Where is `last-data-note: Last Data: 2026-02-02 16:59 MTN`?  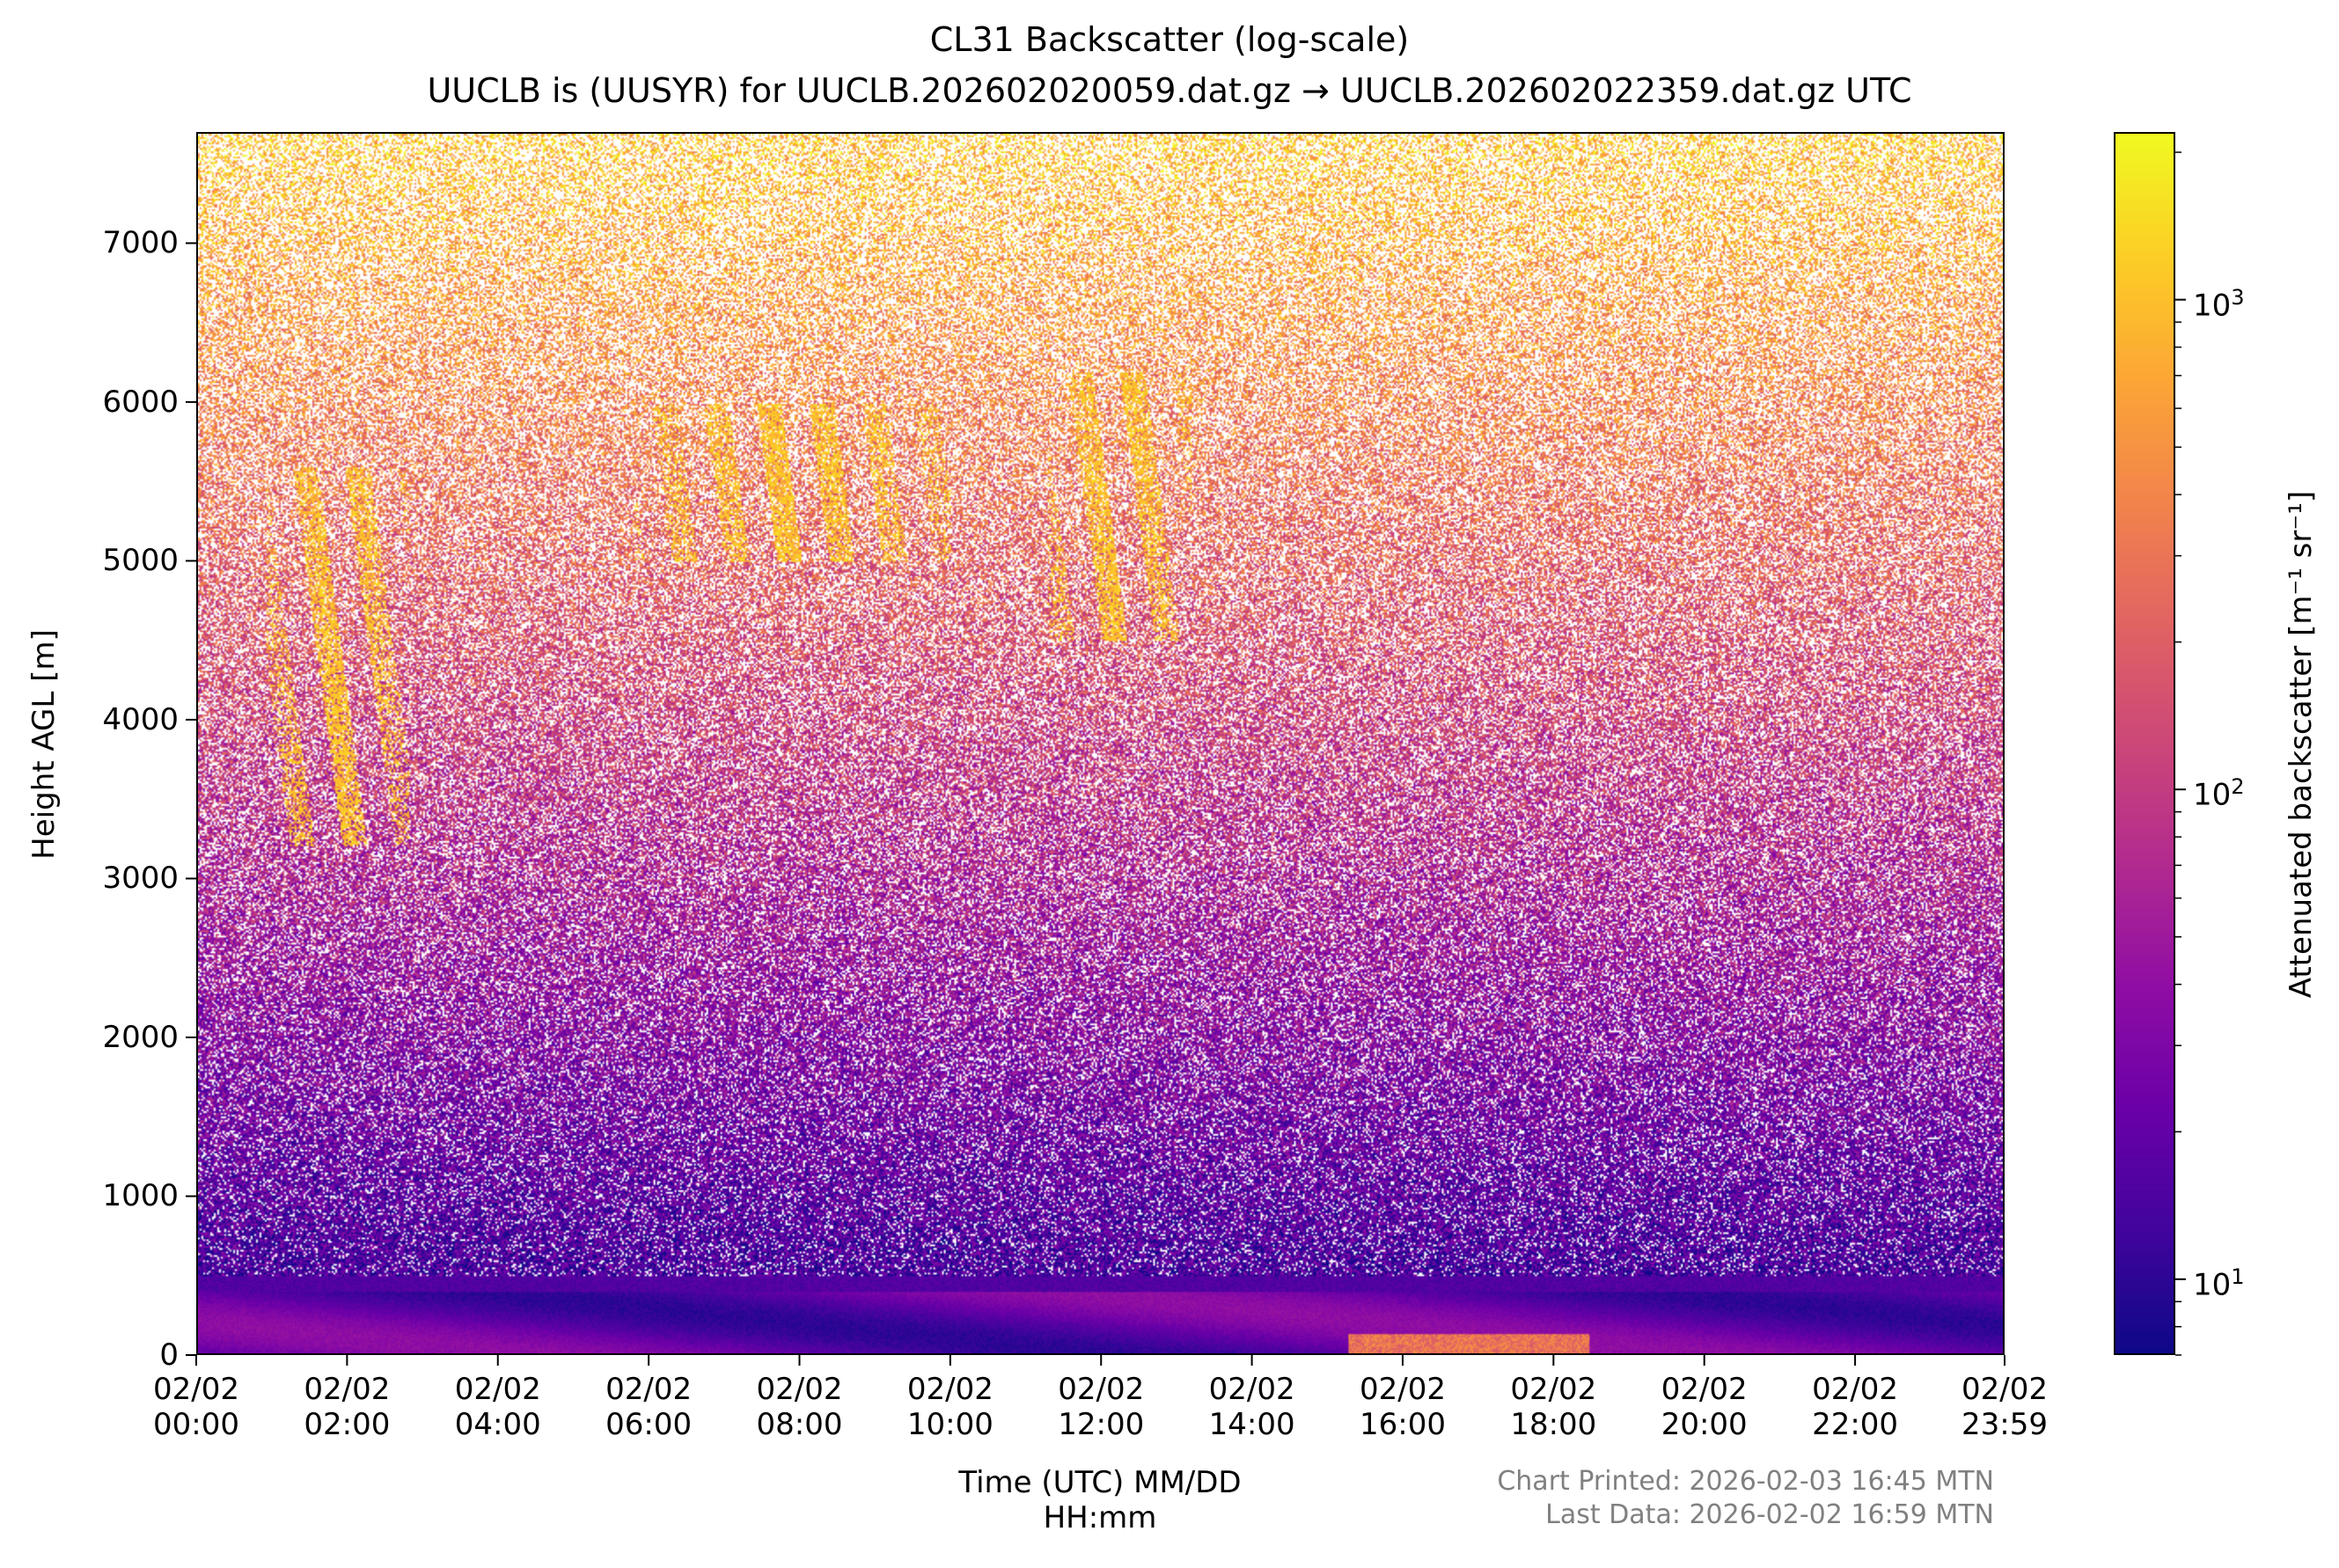 last-data-note: Last Data: 2026-02-02 16:59 MTN is located at coordinates (1769, 1514).